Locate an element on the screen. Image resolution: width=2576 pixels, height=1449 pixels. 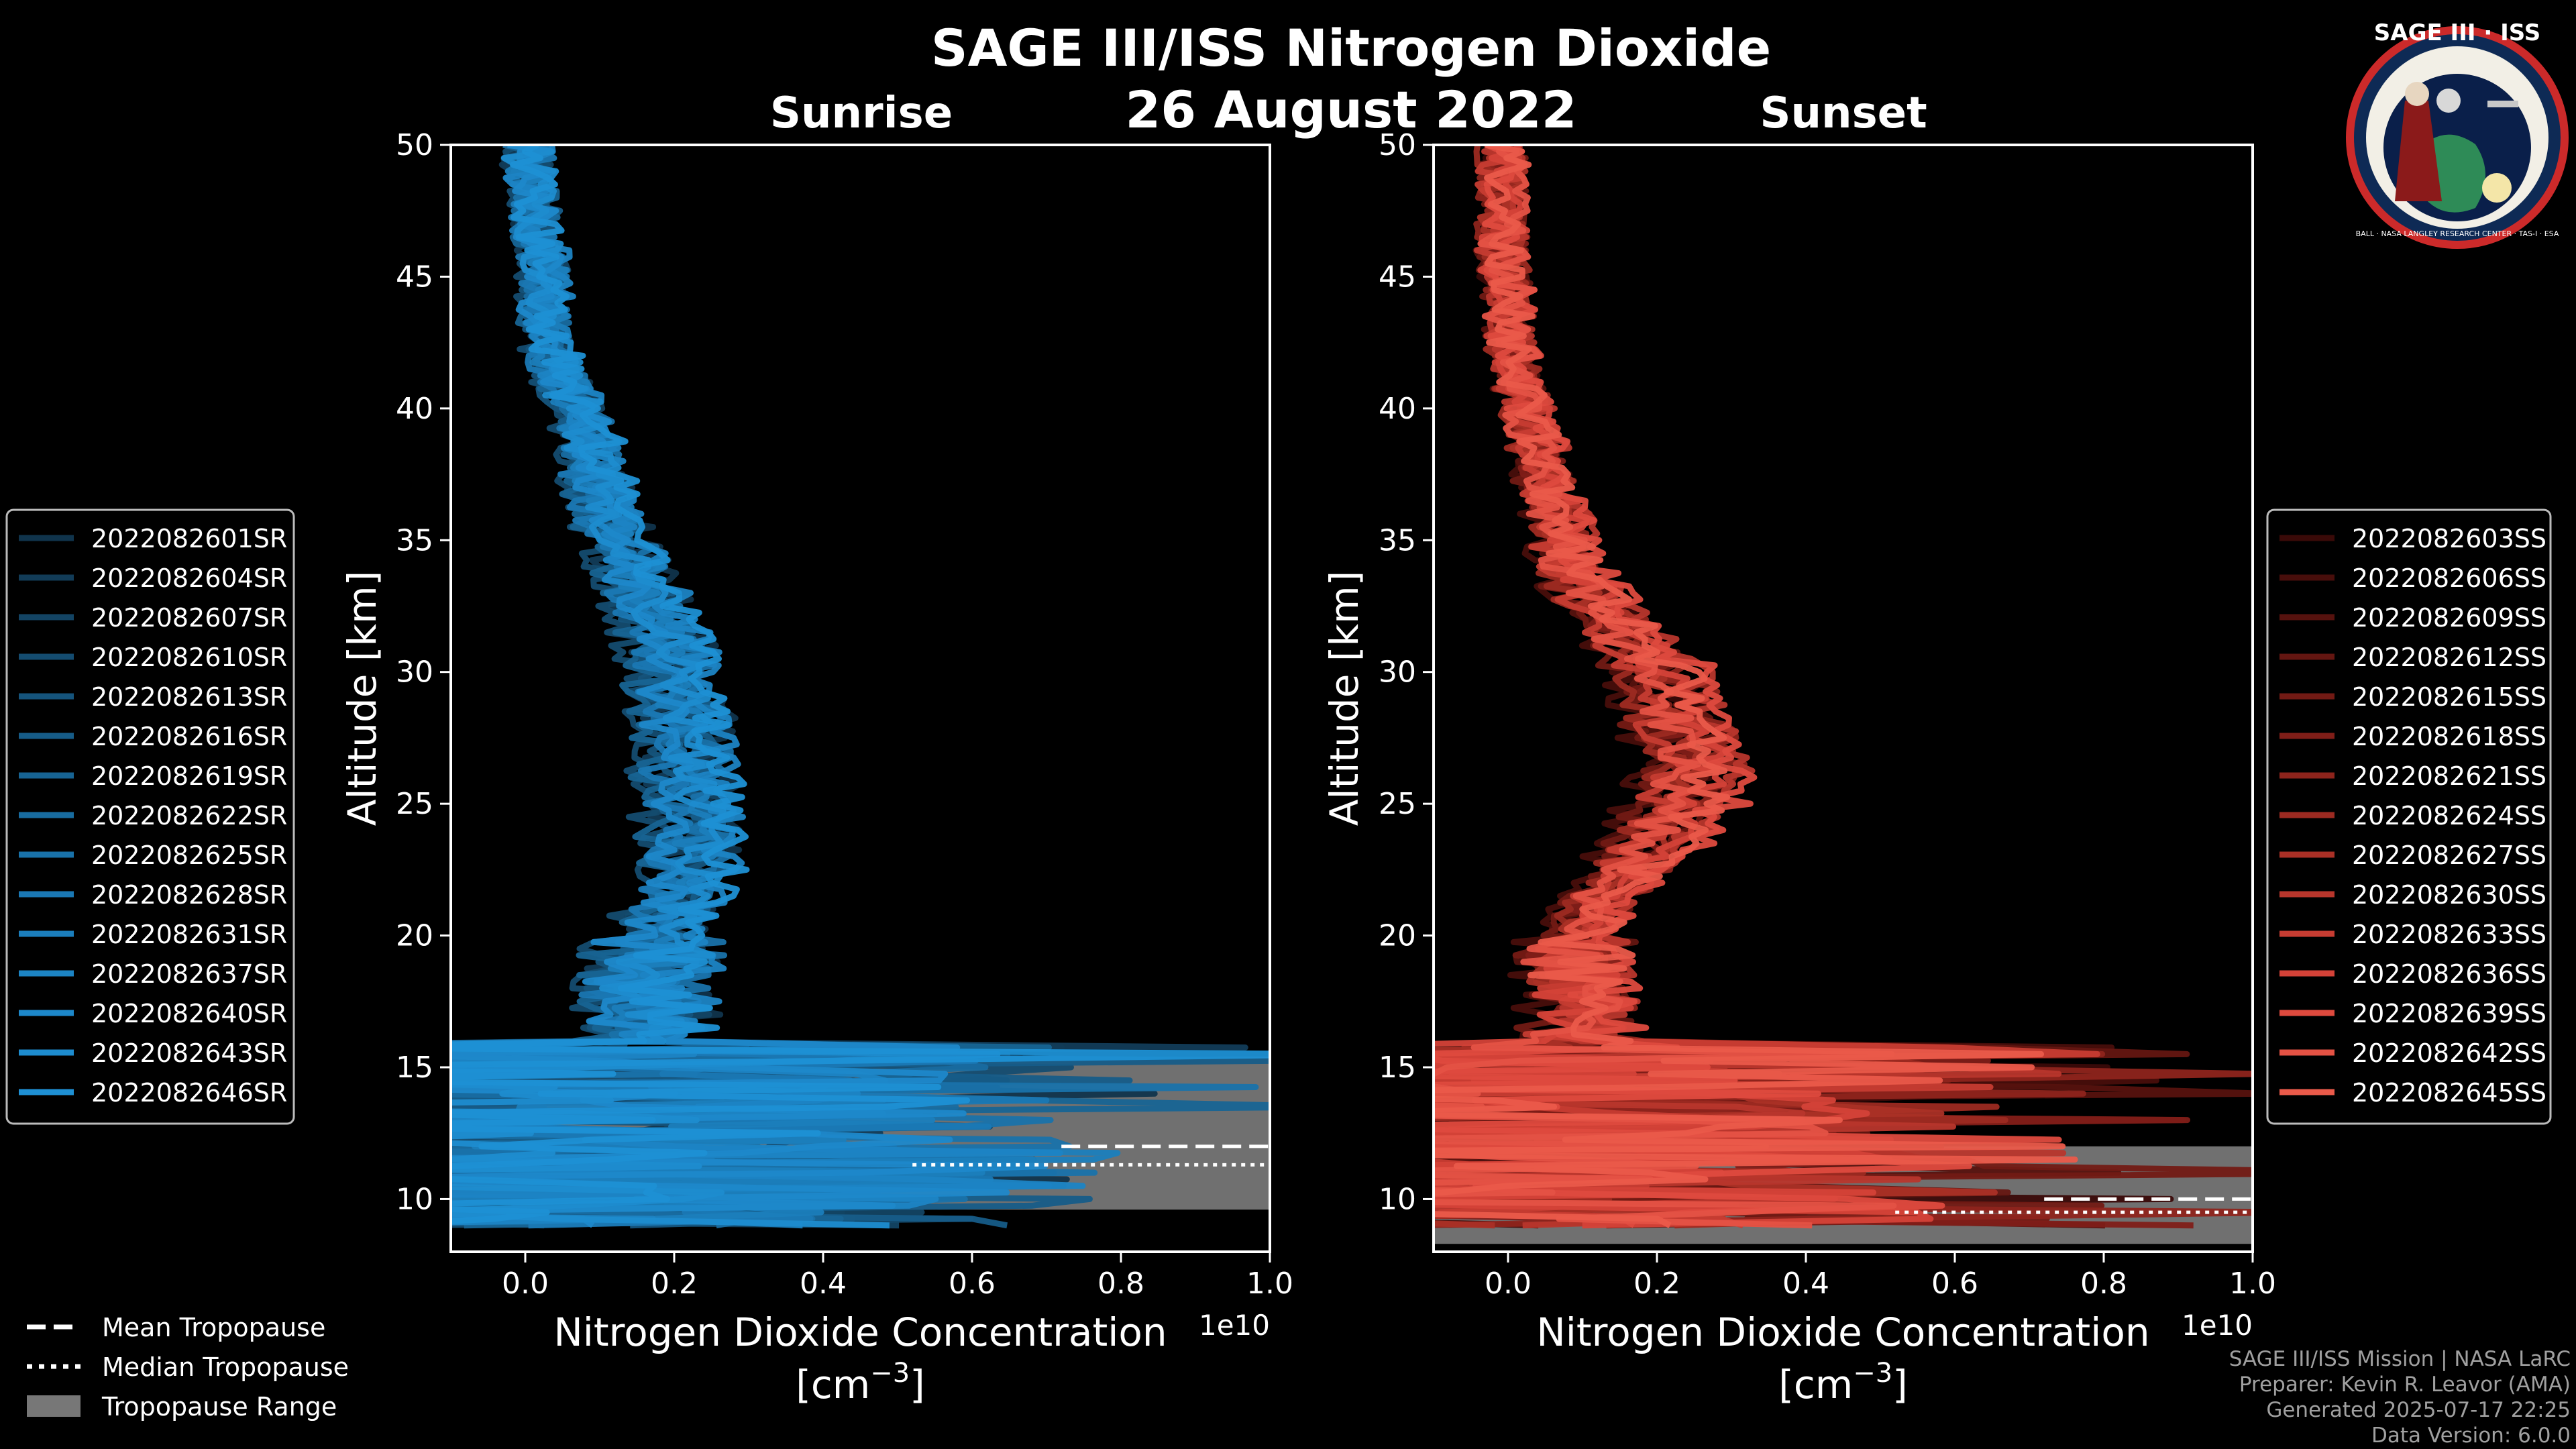
legend-label: 2022082628SR is located at coordinates (189, 895).